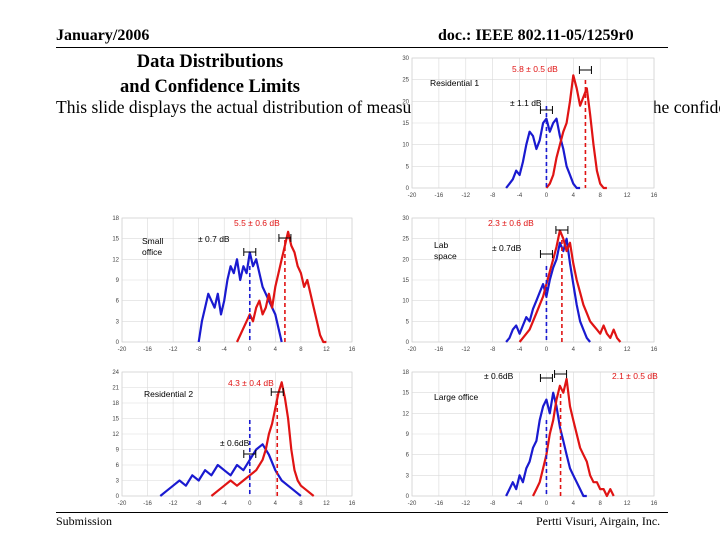  Describe the element at coordinates (235, 443) in the screenshot. I see `annotation-blue-confidence: ± 0.6dB` at that location.